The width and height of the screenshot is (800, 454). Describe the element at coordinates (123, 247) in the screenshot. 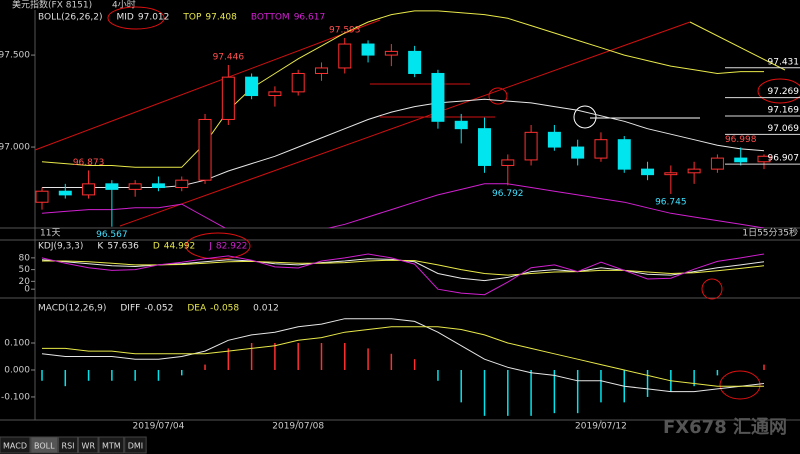

I see `indicator-value: 57.636` at that location.